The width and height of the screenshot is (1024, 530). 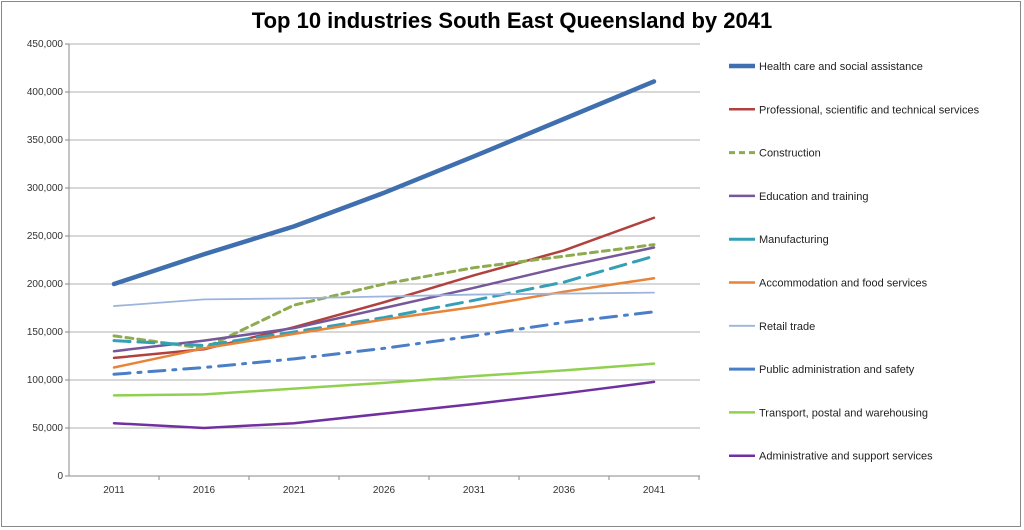 What do you see at coordinates (47, 428) in the screenshot?
I see `y-tick-label: 50,000` at bounding box center [47, 428].